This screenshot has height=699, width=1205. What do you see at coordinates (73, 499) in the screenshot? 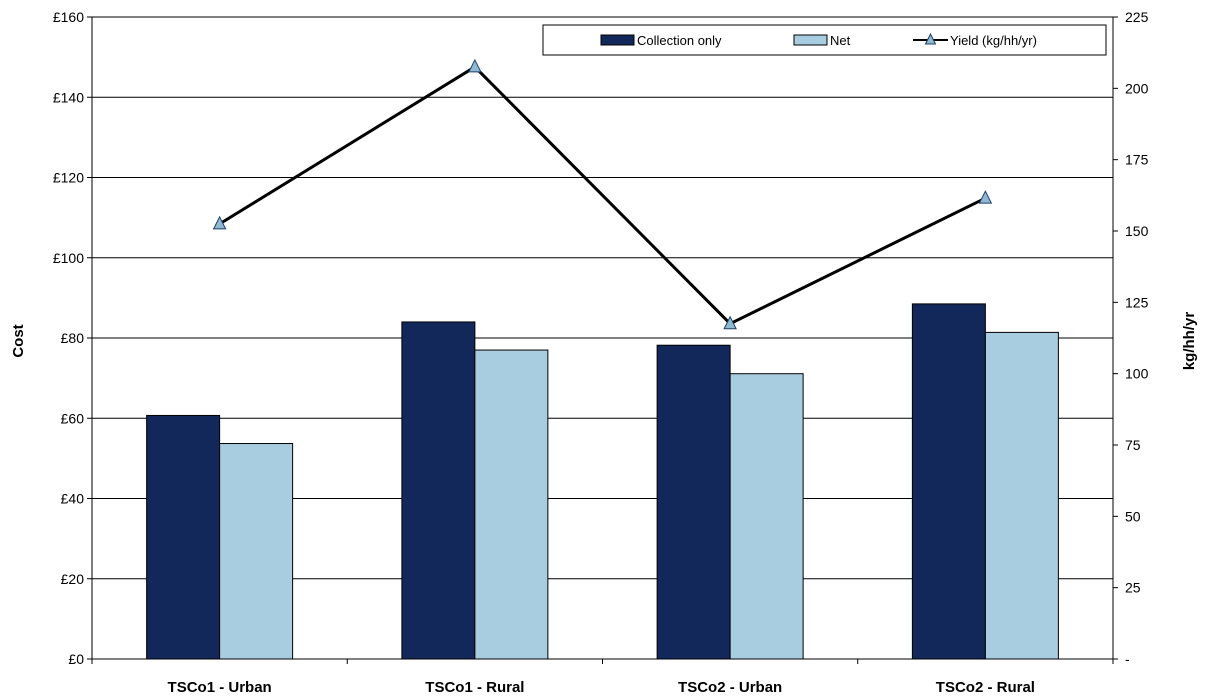
I see `y-tick-label: £40` at bounding box center [73, 499].